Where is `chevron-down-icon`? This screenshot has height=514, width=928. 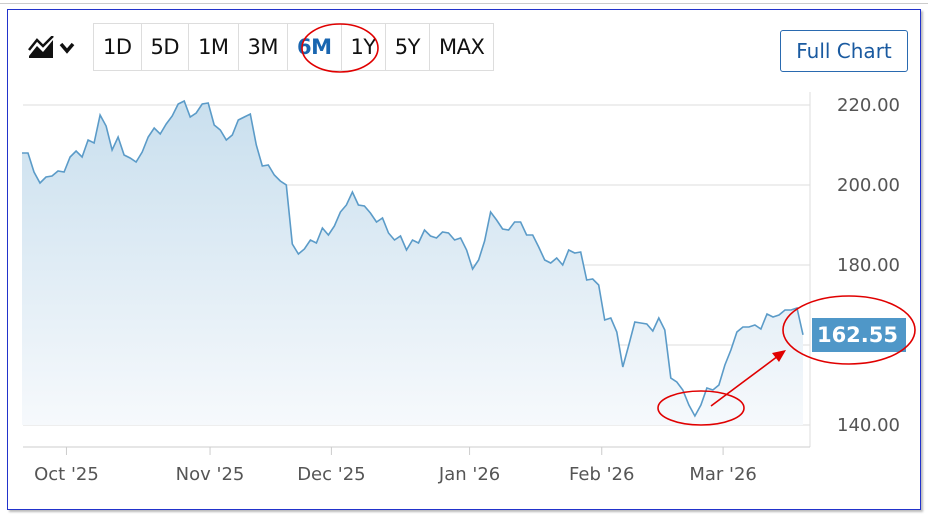
chevron-down-icon is located at coordinates (67, 48).